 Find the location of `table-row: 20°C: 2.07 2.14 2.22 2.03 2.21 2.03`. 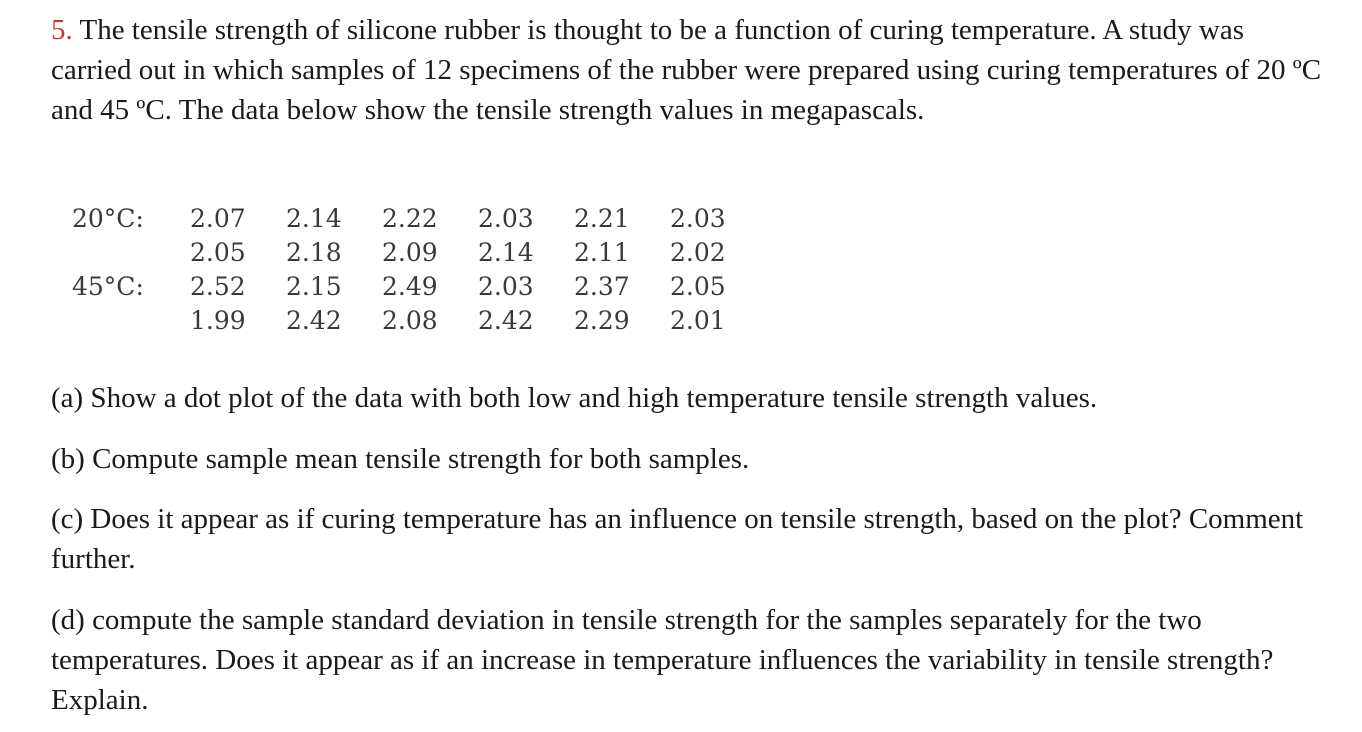

table-row: 20°C: 2.07 2.14 2.22 2.03 2.21 2.03 is located at coordinates (419, 219).